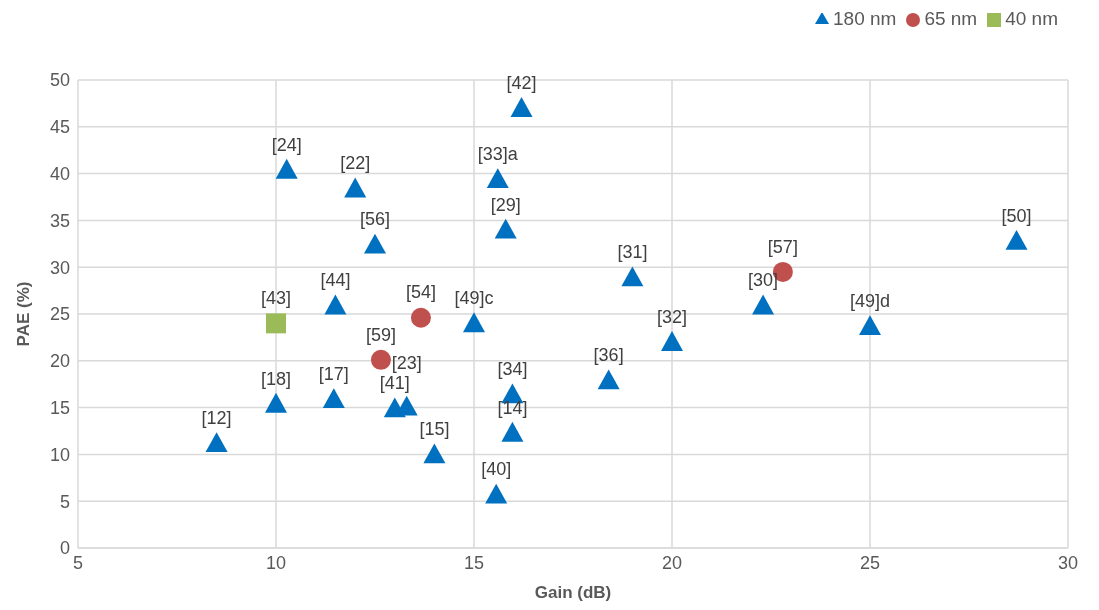 The height and width of the screenshot is (610, 1099). What do you see at coordinates (59, 454) in the screenshot?
I see `y-tick-label: 10` at bounding box center [59, 454].